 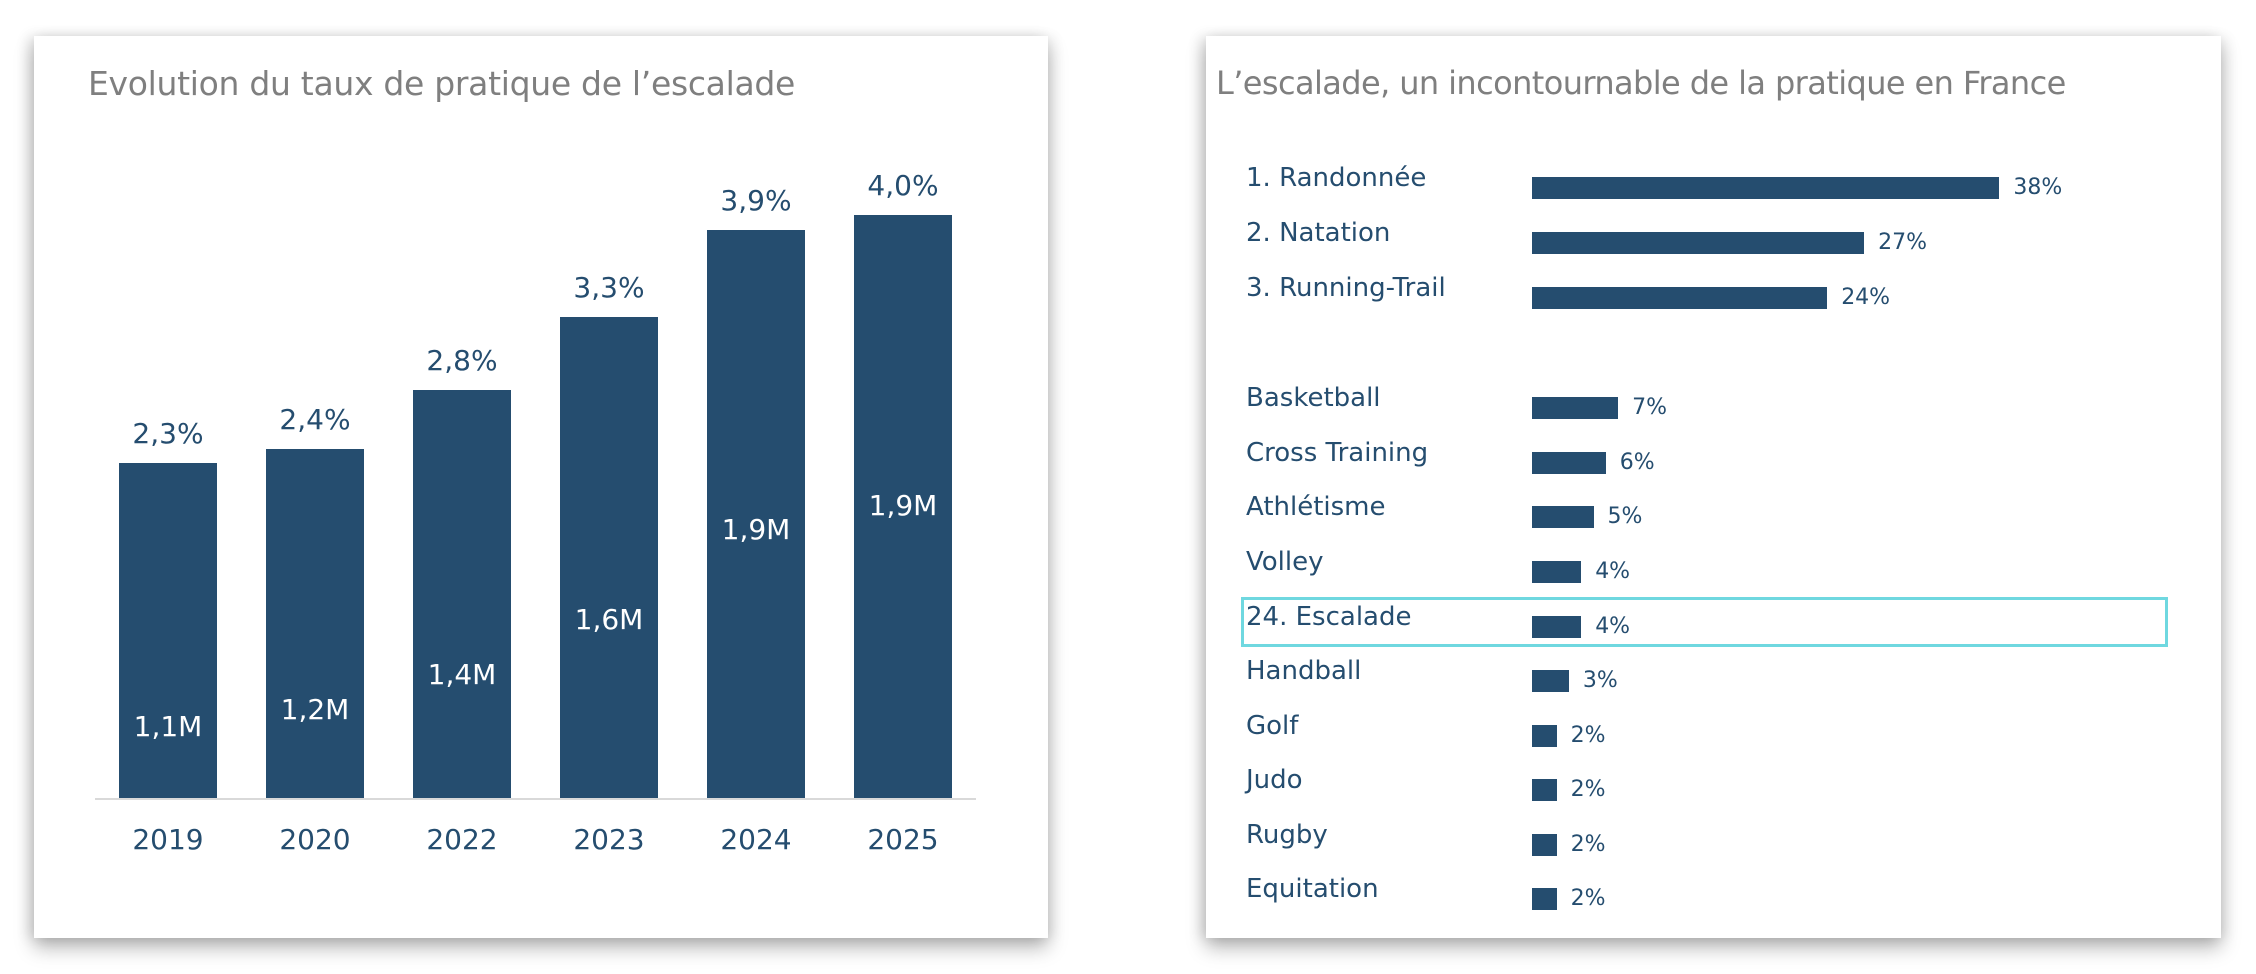 I want to click on escalade-highlight-box, so click(x=1704, y=622).